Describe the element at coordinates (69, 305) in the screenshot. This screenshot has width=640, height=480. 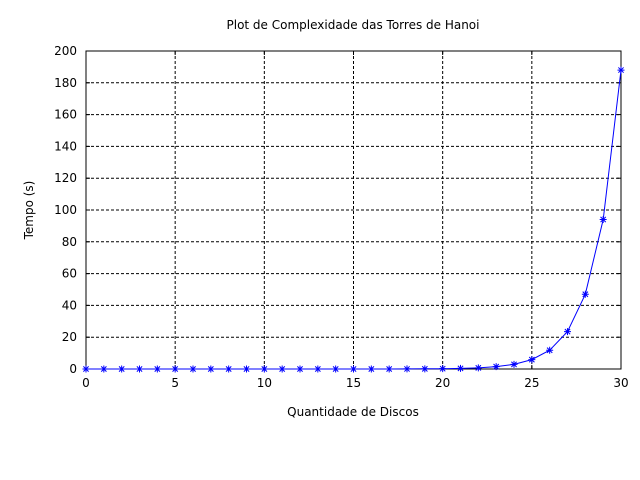
I see `y-tick-label: 40` at that location.